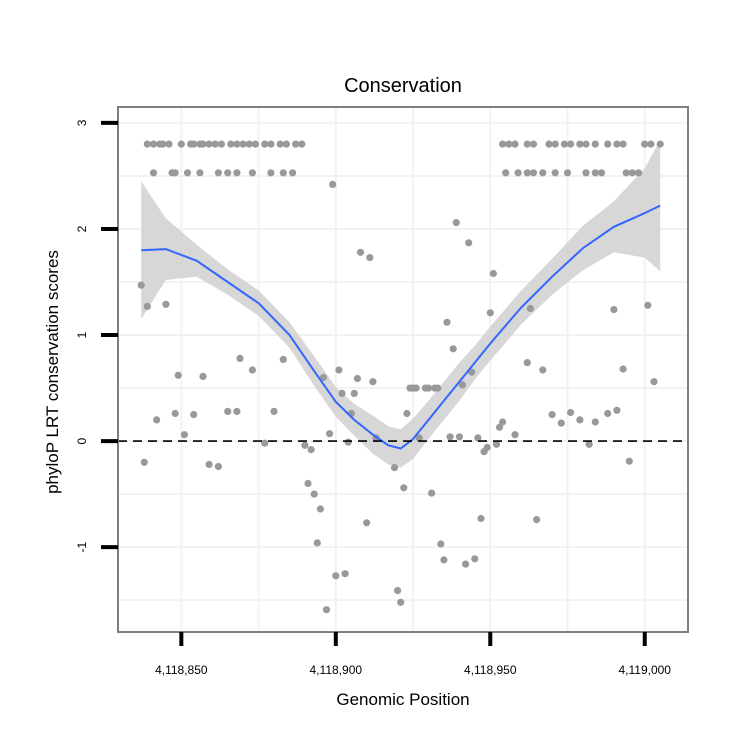  What do you see at coordinates (336, 670) in the screenshot?
I see `x-tick-label: 4,118,900` at bounding box center [336, 670].